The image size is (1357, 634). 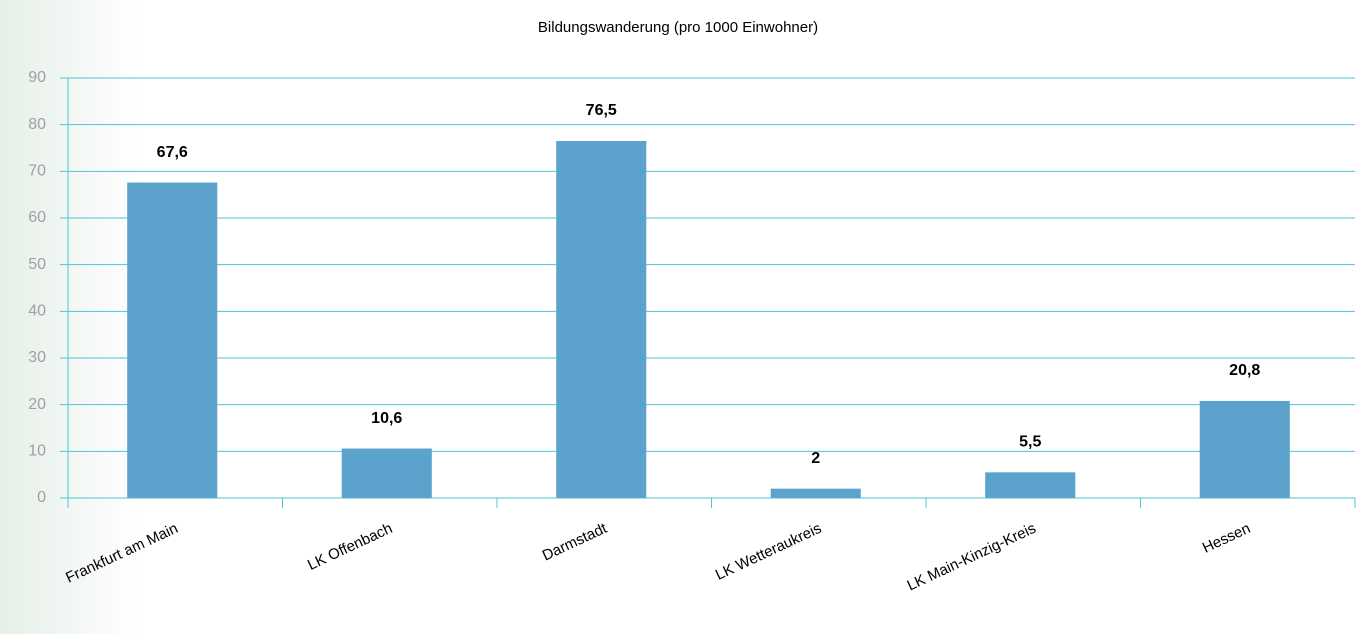 I want to click on y-tick-label: 90, so click(x=37, y=77).